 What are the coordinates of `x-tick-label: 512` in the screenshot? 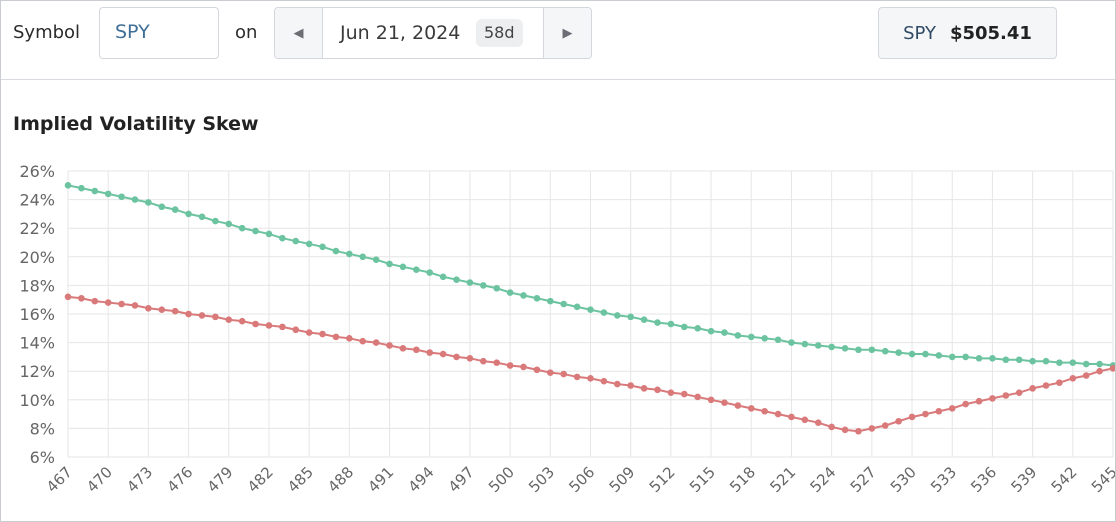 It's located at (662, 479).